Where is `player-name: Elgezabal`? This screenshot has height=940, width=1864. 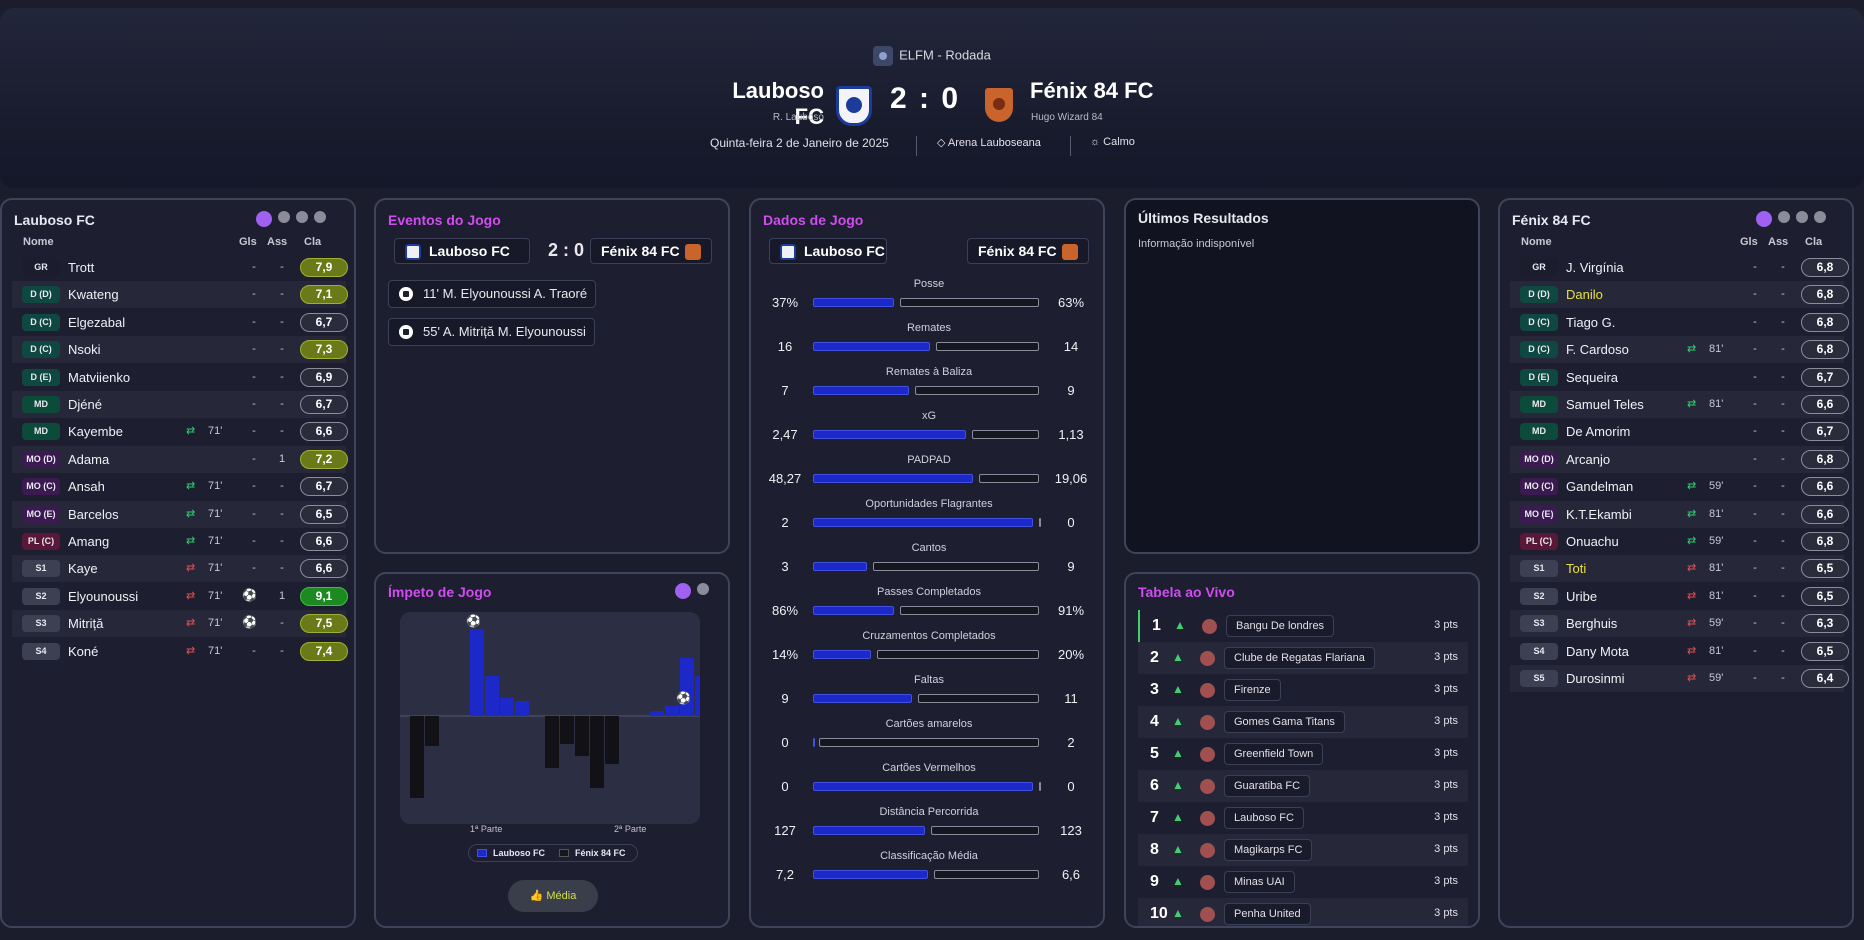
player-name: Elgezabal is located at coordinates (97, 322).